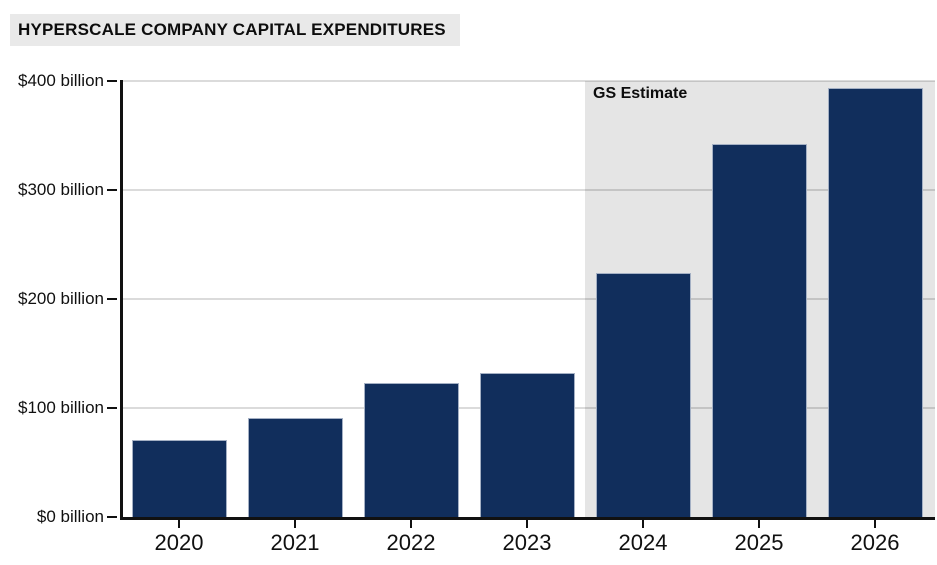  Describe the element at coordinates (179, 542) in the screenshot. I see `x-axis-label-2020: 2020` at that location.